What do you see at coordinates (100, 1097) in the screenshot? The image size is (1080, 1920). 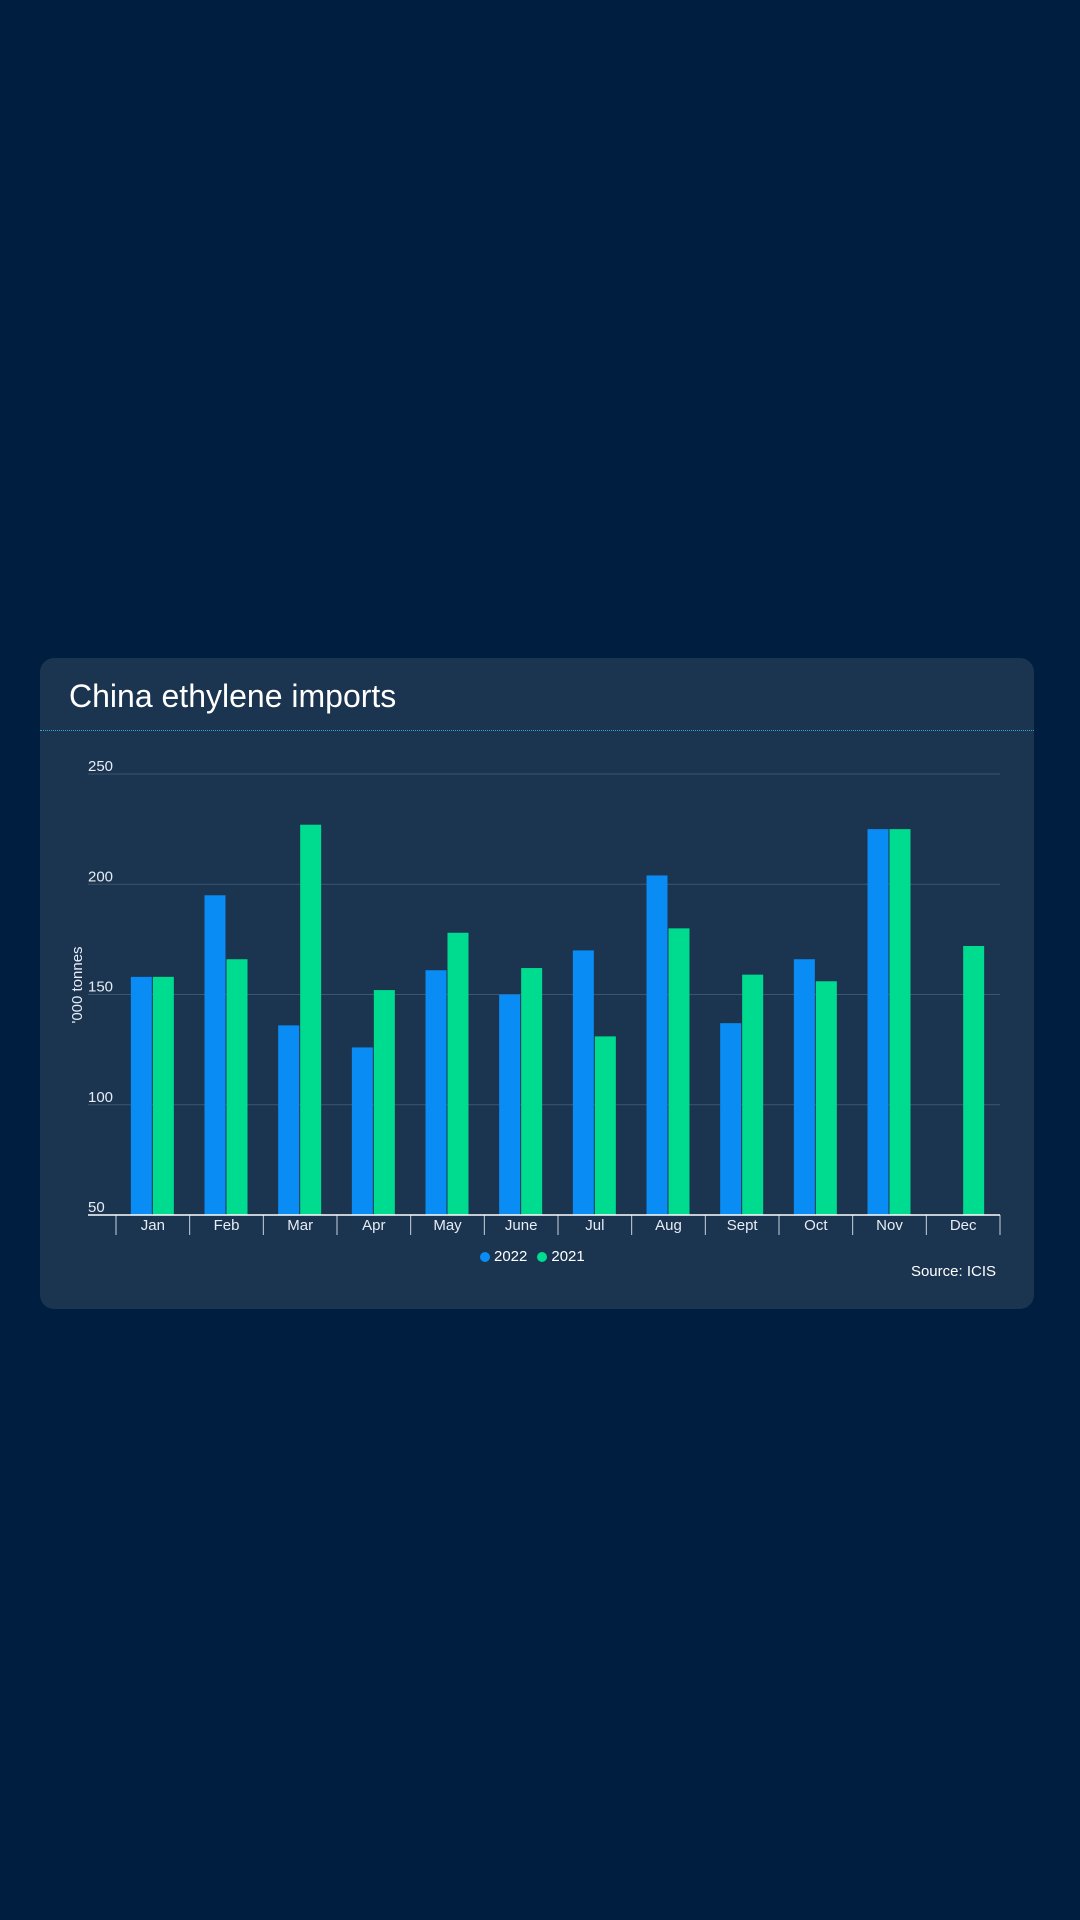 I see `y-tick-label: 100` at bounding box center [100, 1097].